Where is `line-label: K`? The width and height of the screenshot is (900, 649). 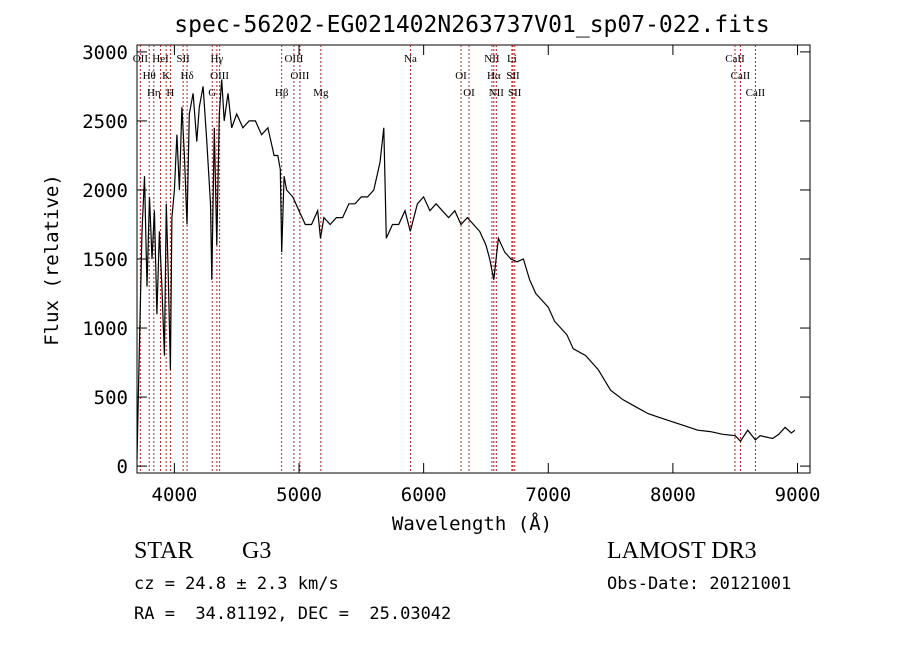
line-label: K is located at coordinates (166, 76).